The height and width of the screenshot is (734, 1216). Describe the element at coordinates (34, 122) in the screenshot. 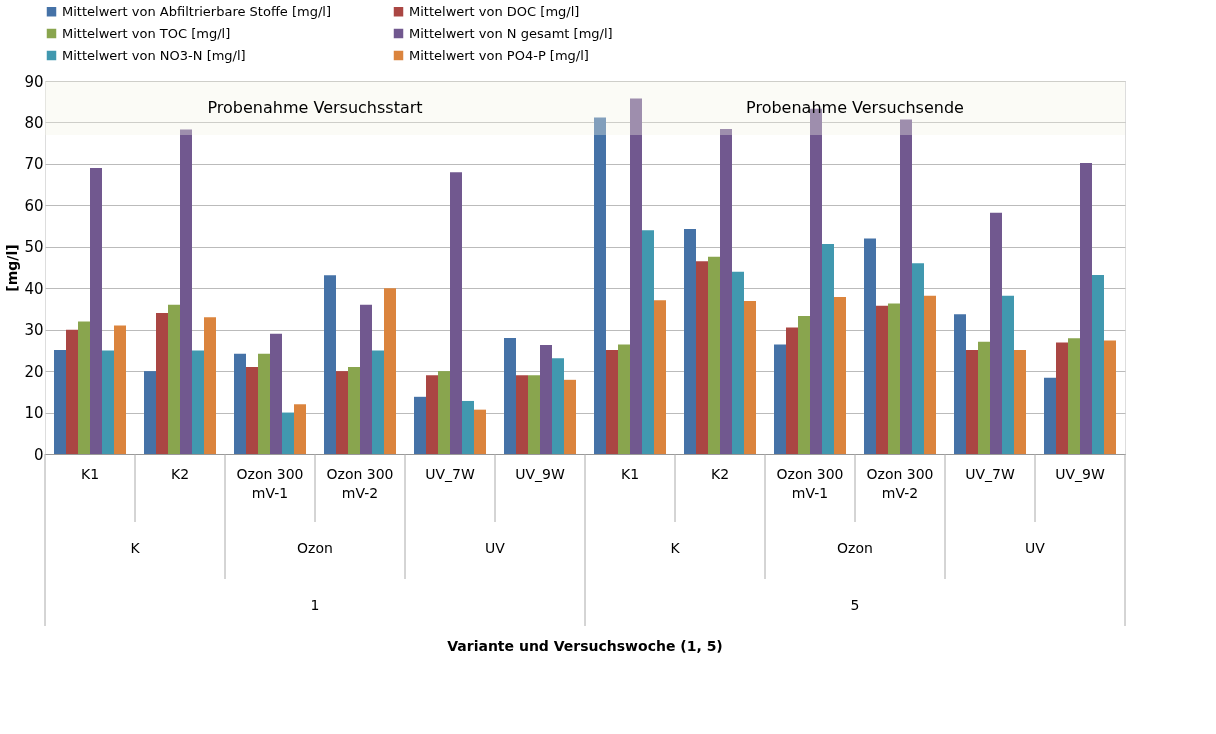

I see `y-tick-label: 80` at that location.